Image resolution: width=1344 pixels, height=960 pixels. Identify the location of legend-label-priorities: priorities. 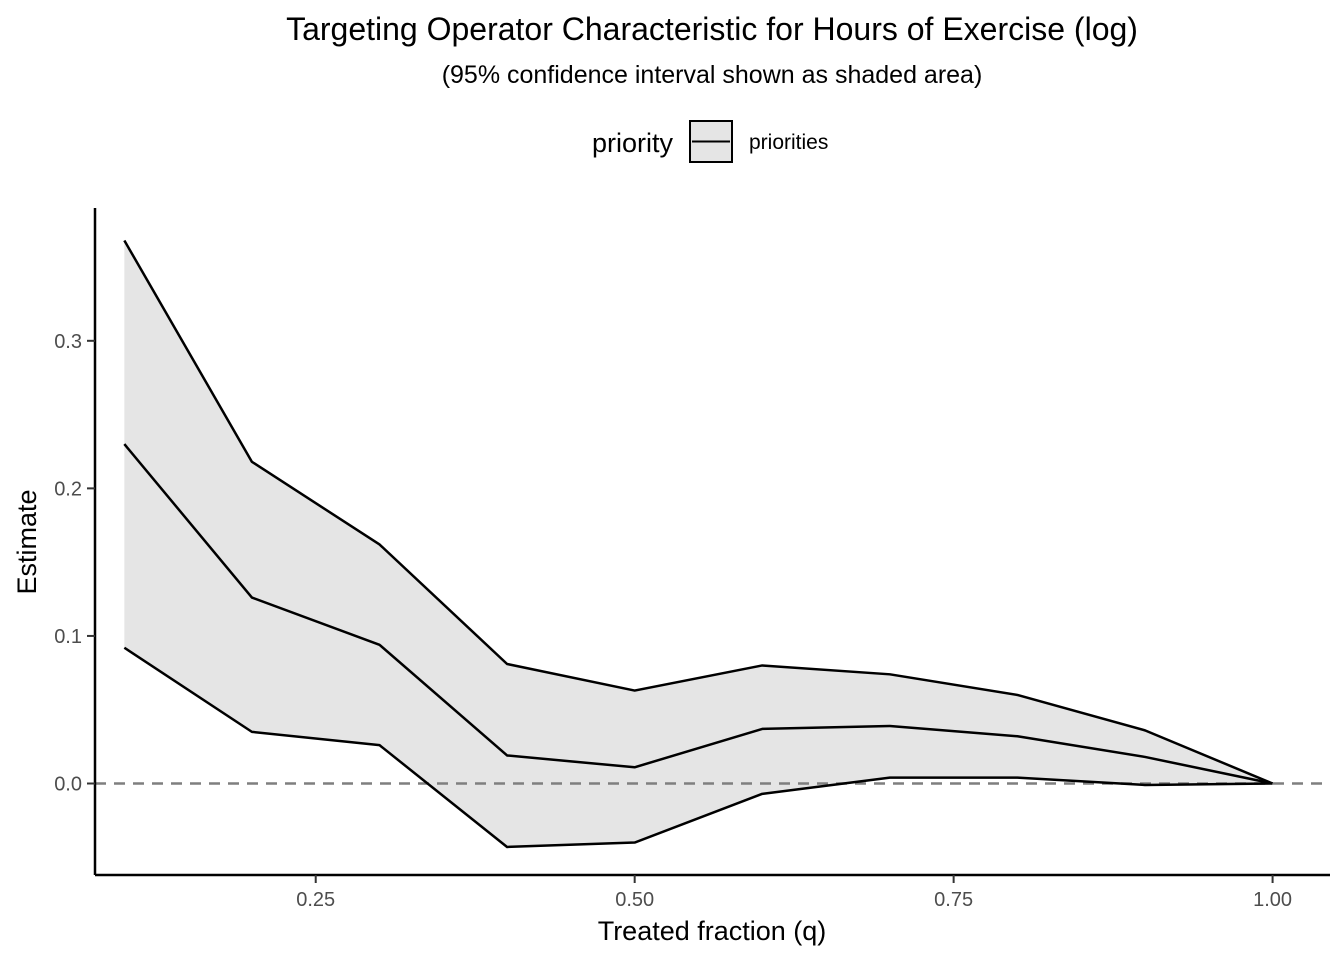
(788, 142).